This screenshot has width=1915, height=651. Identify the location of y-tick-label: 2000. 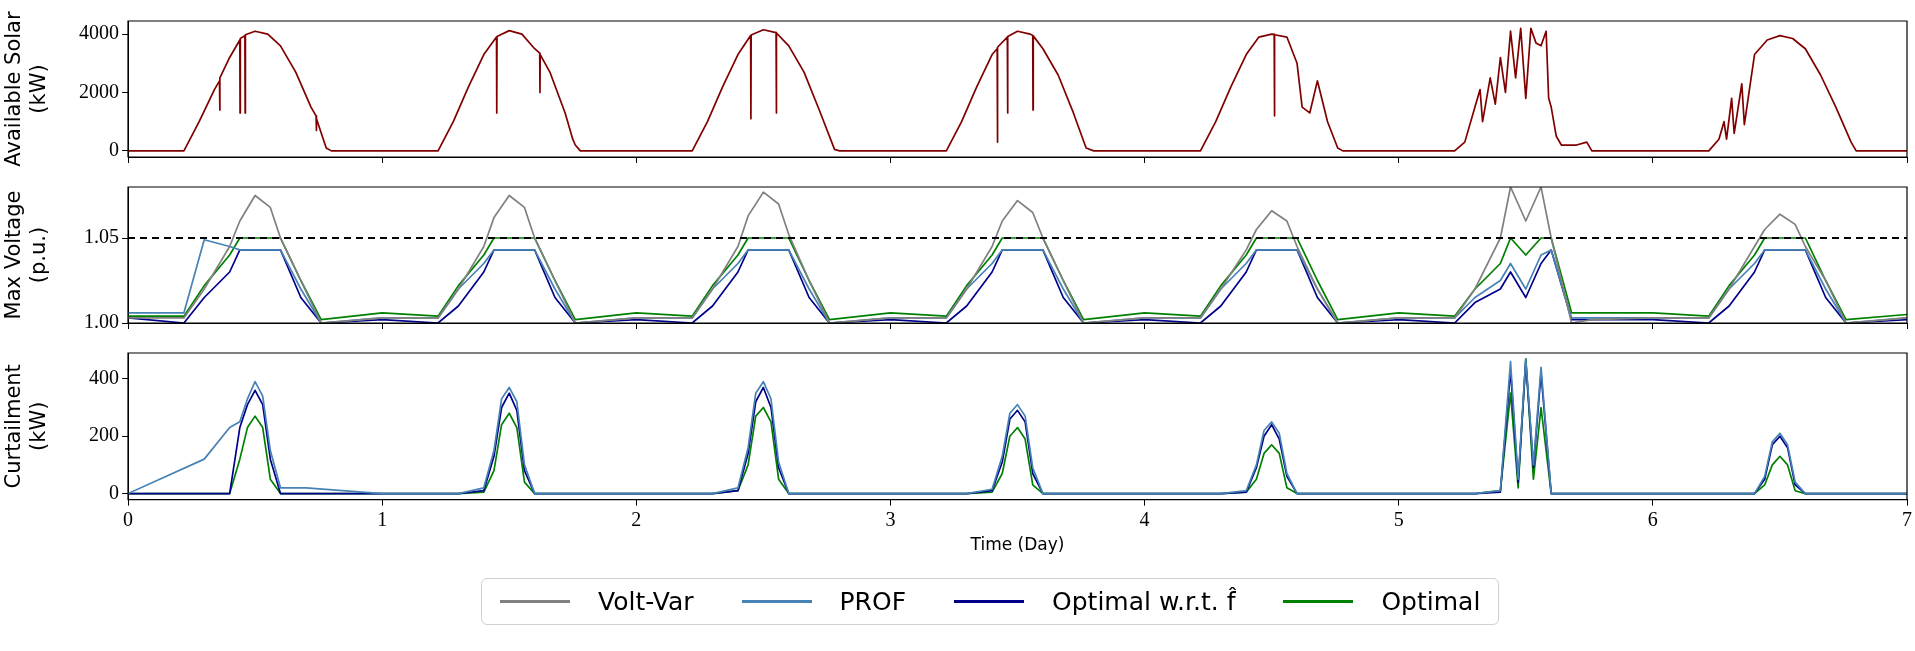
(99, 90).